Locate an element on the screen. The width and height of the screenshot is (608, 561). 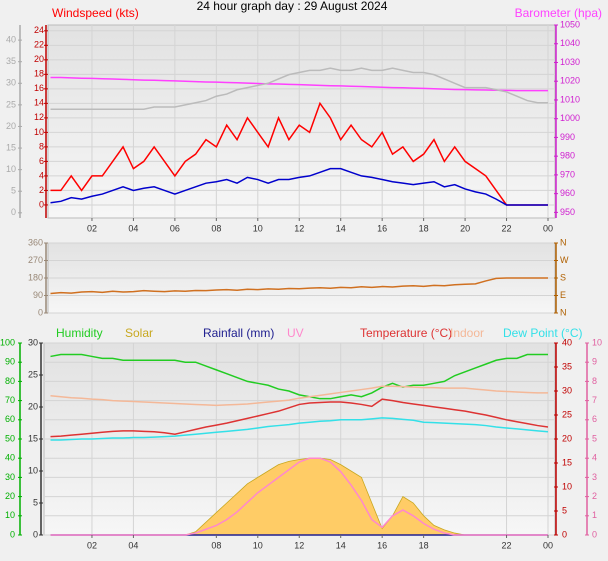
y-tick-label: 360 is located at coordinates (35, 242).